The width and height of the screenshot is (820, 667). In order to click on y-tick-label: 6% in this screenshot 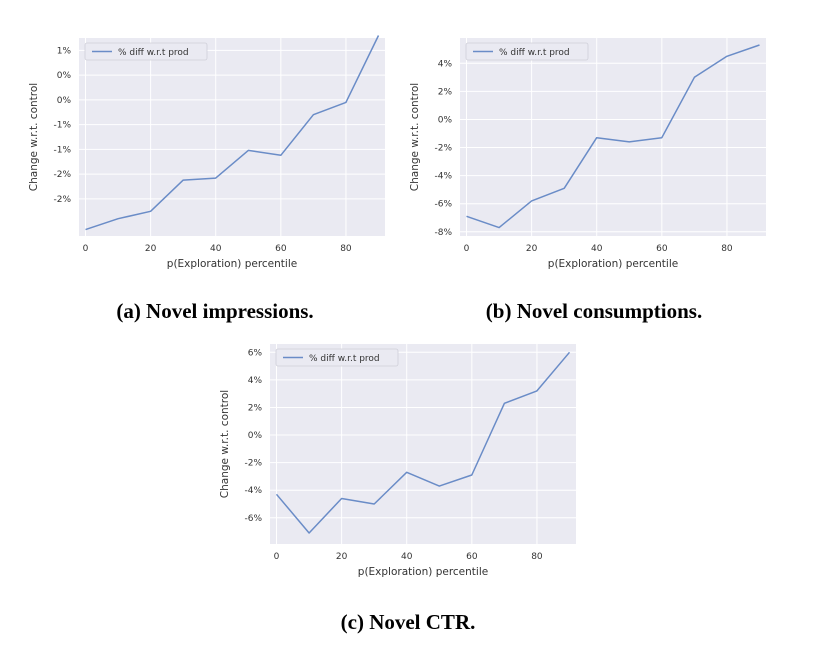, I will do `click(255, 353)`.